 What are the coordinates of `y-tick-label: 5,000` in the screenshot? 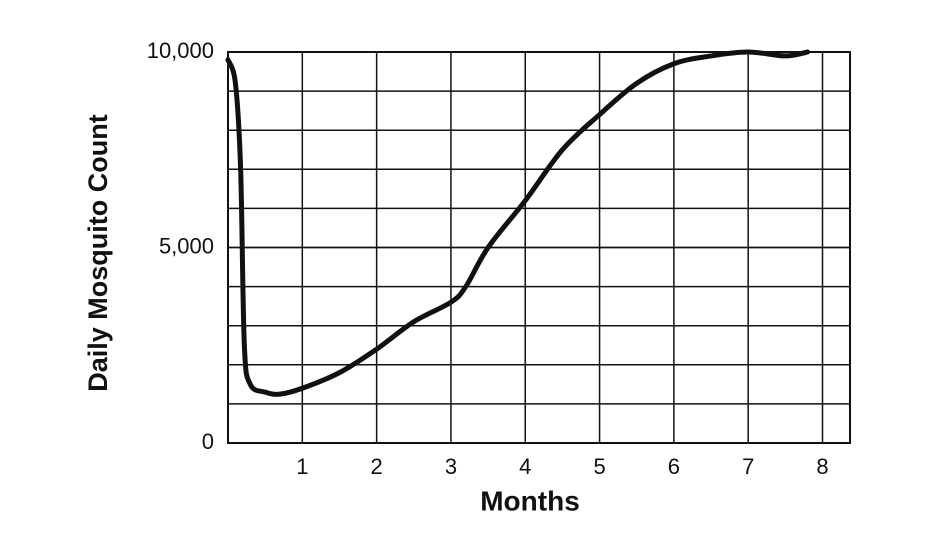 It's located at (186, 245).